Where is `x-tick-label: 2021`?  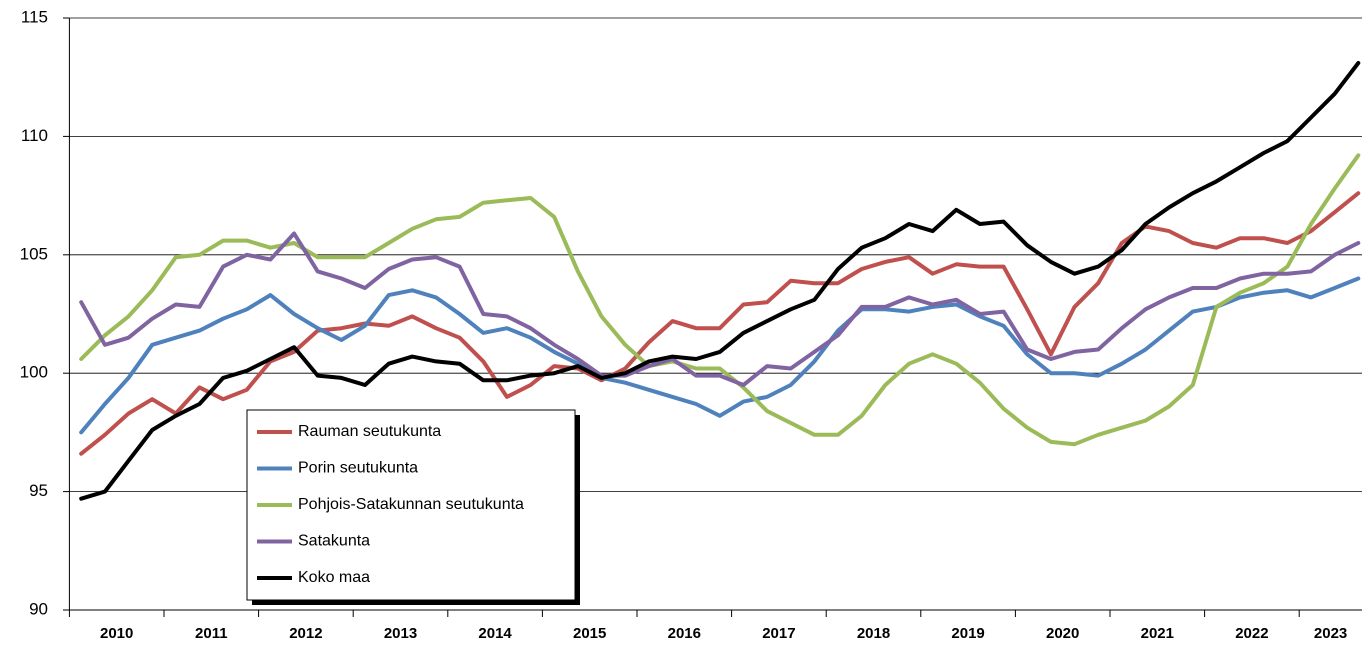 x-tick-label: 2021 is located at coordinates (1157, 633).